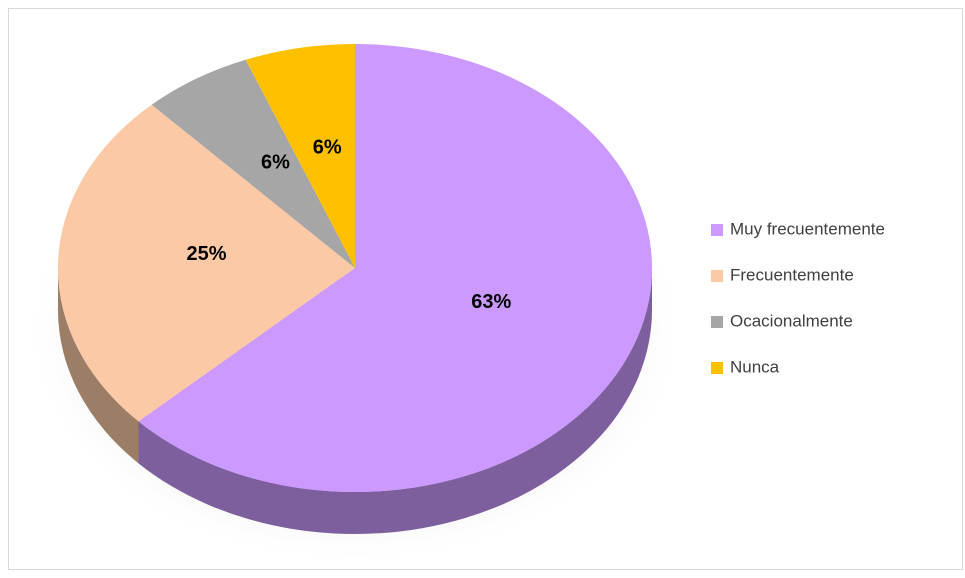 The width and height of the screenshot is (965, 578). I want to click on slice-side, so click(98, 366).